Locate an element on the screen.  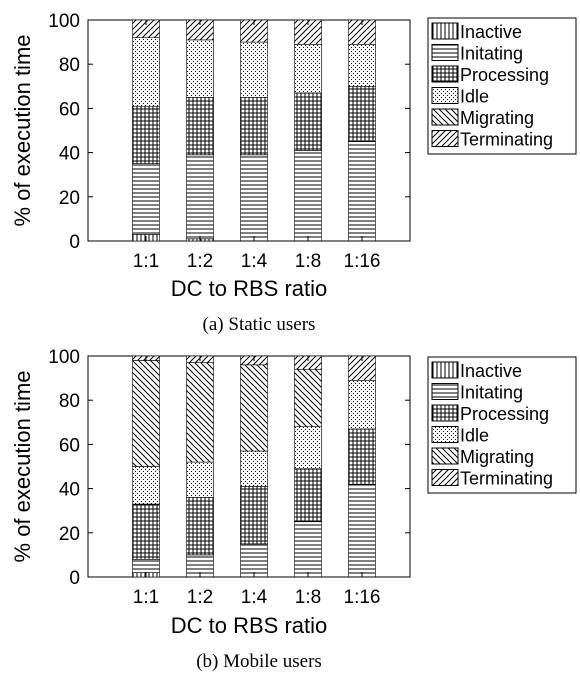
figure-caption: (b) Mobile users is located at coordinates (259, 661).